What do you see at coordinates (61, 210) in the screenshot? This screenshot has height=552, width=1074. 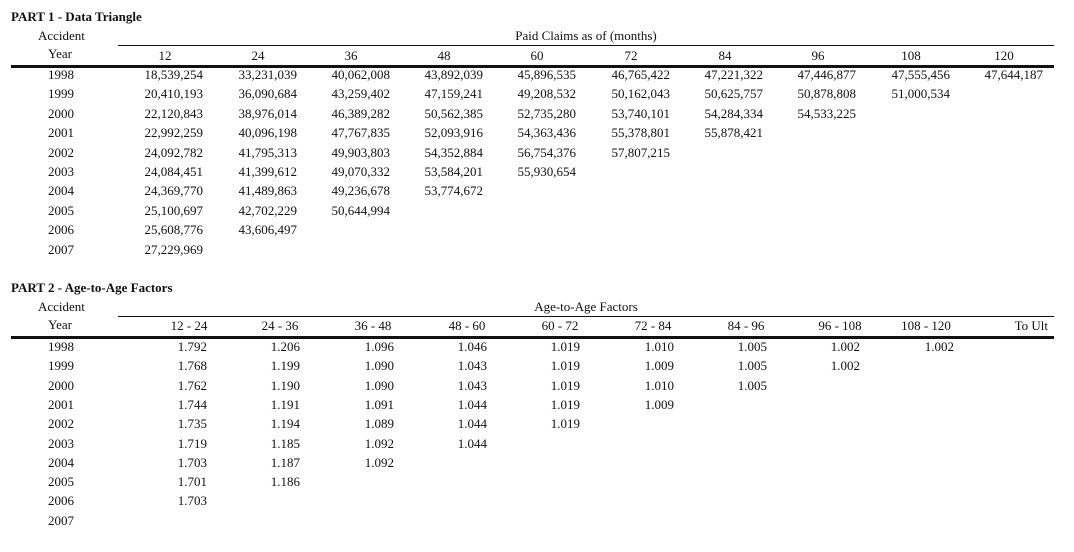 I see `part1-accident-year: 2005` at bounding box center [61, 210].